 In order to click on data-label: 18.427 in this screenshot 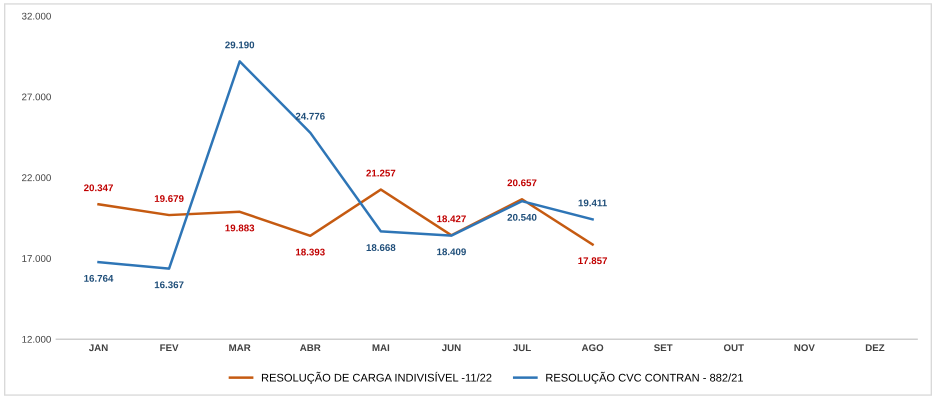, I will do `click(451, 218)`.